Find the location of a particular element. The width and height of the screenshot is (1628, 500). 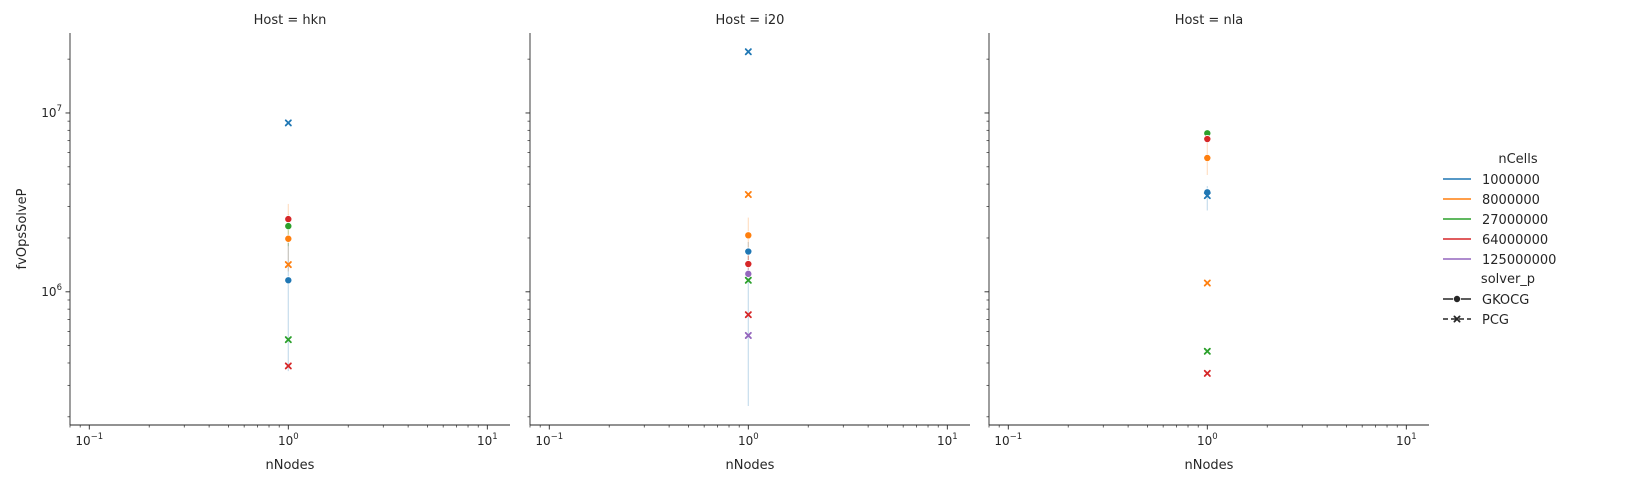

legend-label: 27000000 is located at coordinates (1515, 220).